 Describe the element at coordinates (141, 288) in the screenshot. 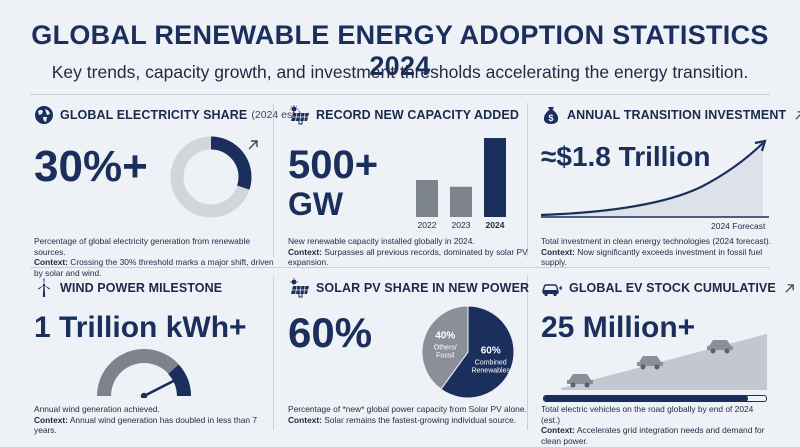

I see `card-title: WIND POWER MILESTONE` at that location.